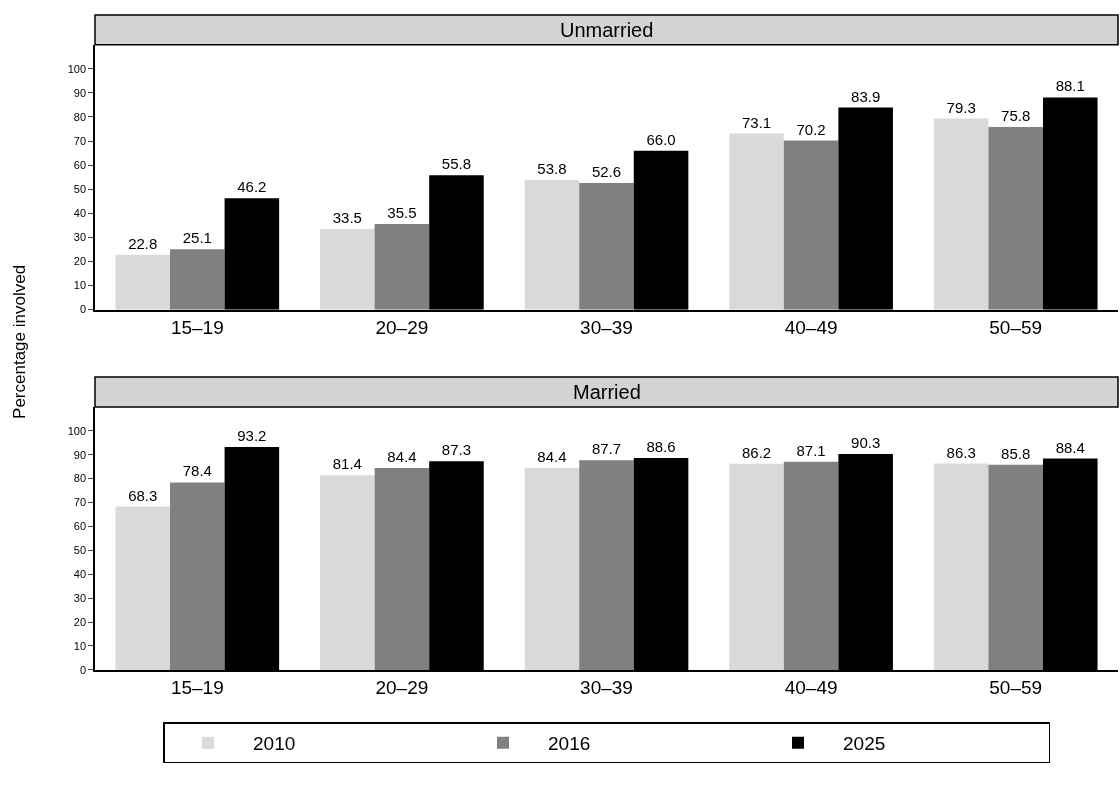 Image resolution: width=1120 pixels, height=793 pixels. What do you see at coordinates (456, 450) in the screenshot?
I see `data-label: 87.3` at bounding box center [456, 450].